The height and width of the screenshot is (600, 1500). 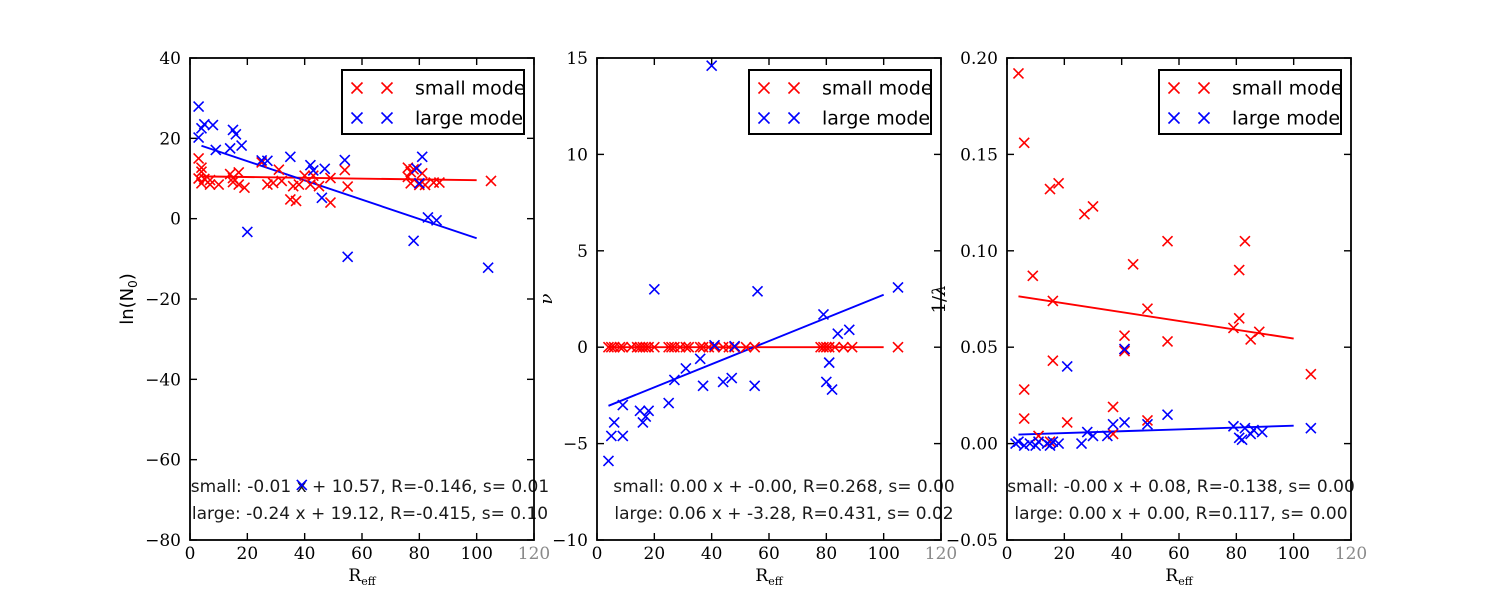 I want to click on y-tick-label: −40, so click(x=163, y=380).